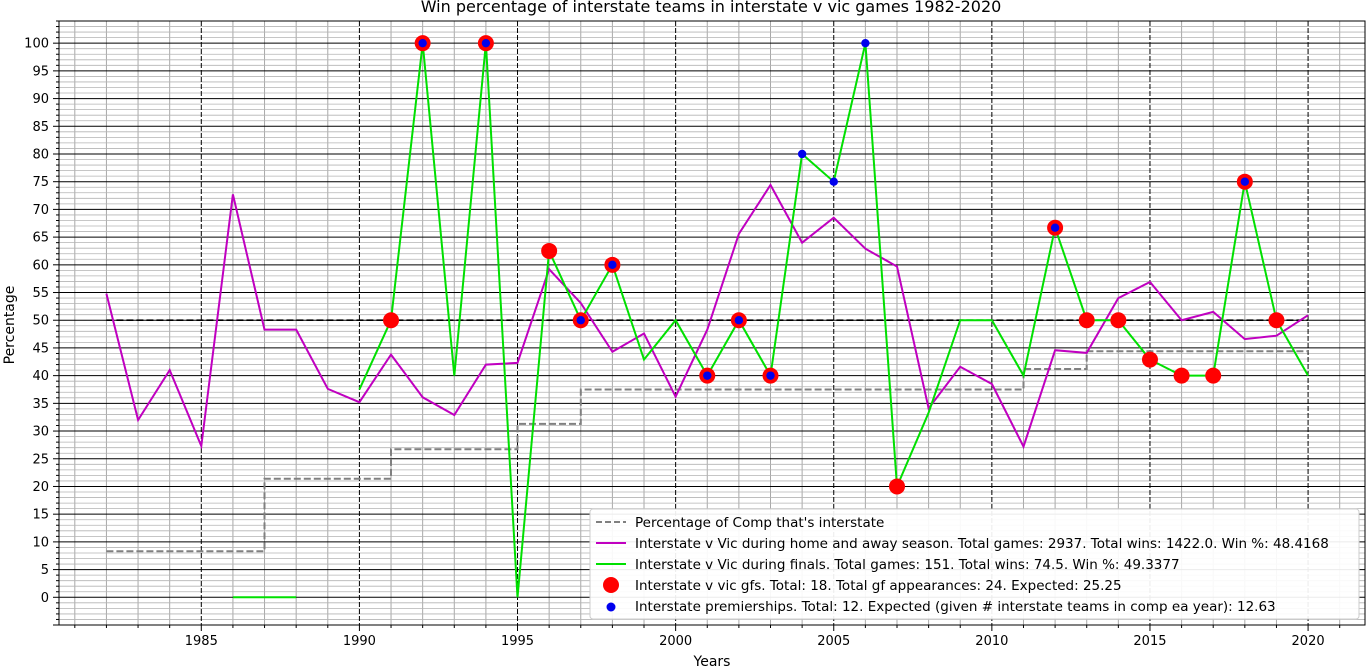 This screenshot has width=1366, height=671. I want to click on y-tick-label: 45, so click(40, 348).